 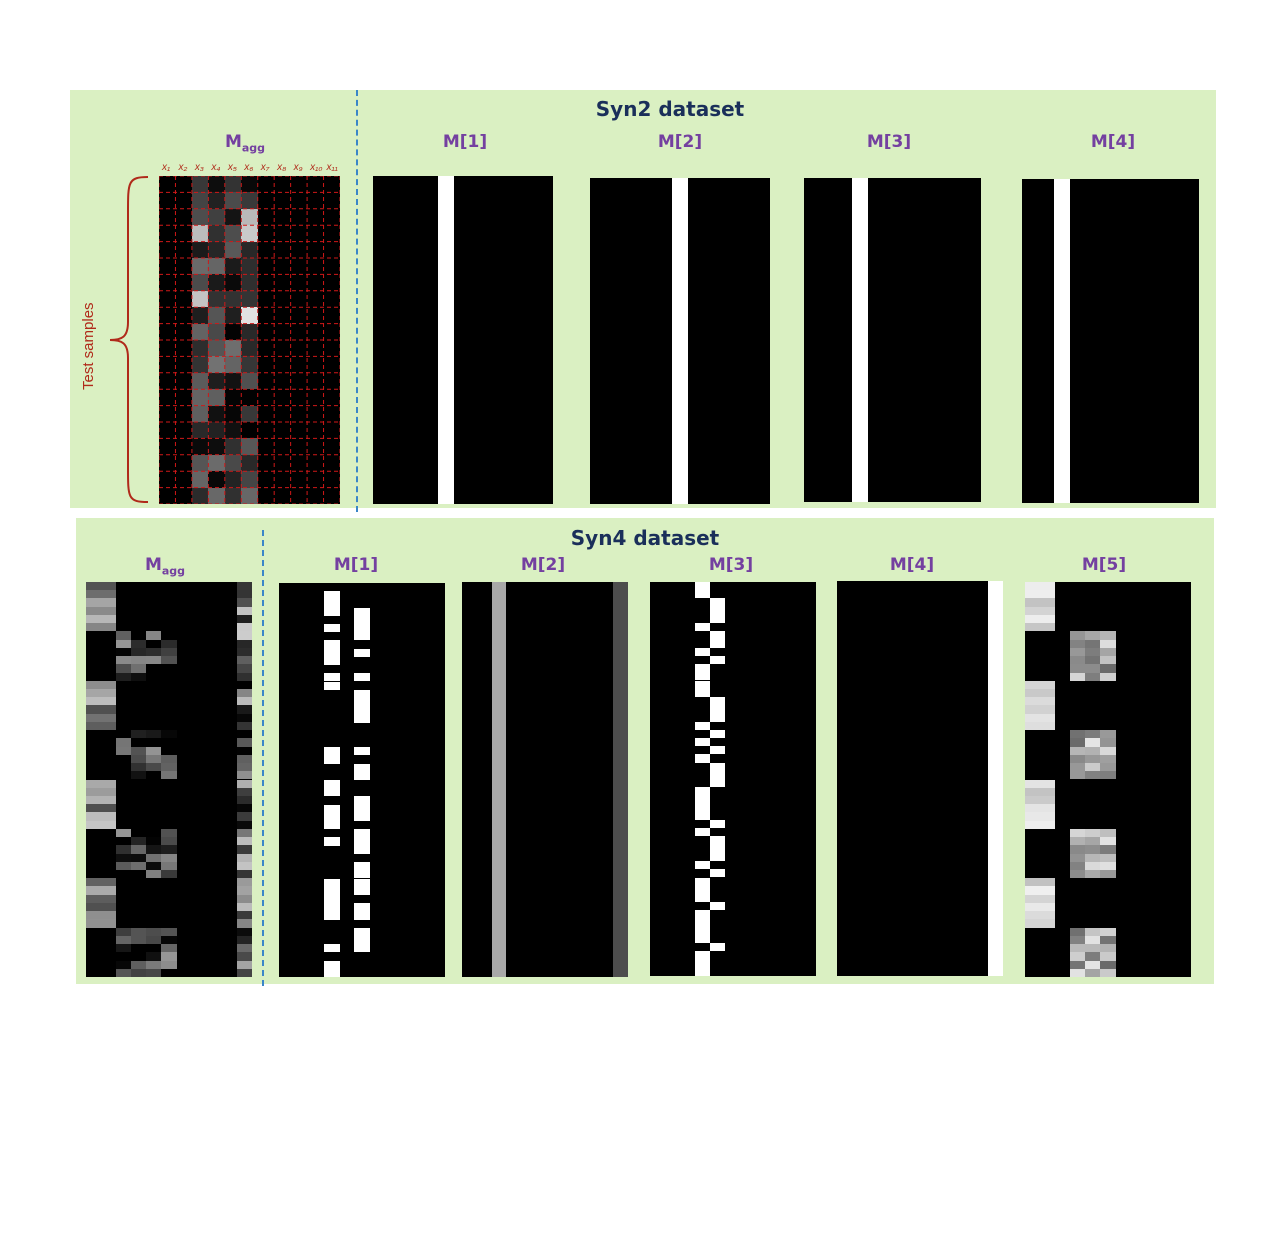 What do you see at coordinates (995, 778) in the screenshot?
I see `syn4-m4-column` at bounding box center [995, 778].